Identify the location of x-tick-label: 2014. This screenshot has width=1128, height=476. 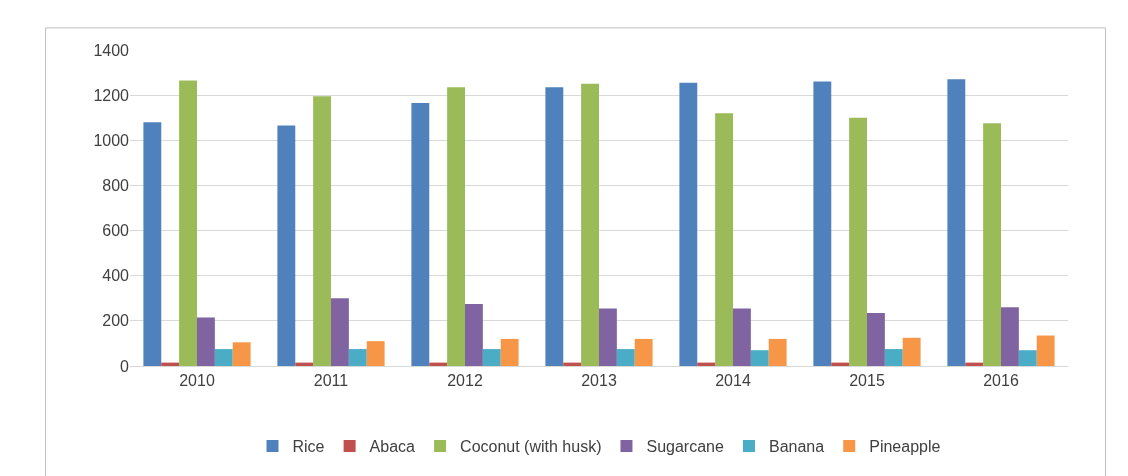
(733, 381).